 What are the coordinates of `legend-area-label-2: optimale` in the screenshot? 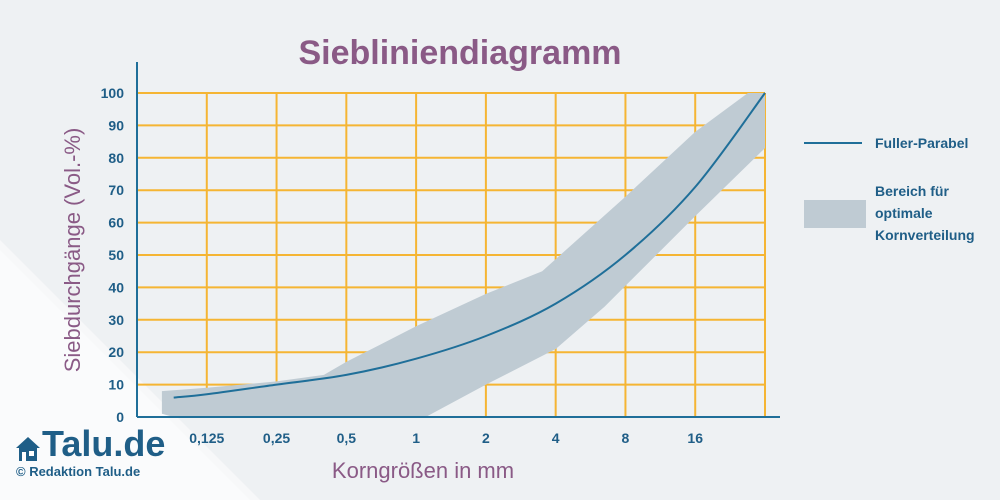 It's located at (904, 213).